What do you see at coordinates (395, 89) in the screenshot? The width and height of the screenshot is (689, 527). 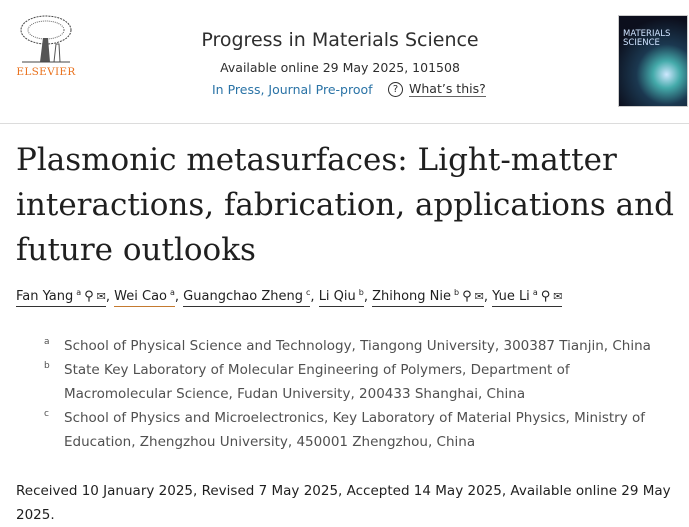 I see `help-icon: ?` at bounding box center [395, 89].